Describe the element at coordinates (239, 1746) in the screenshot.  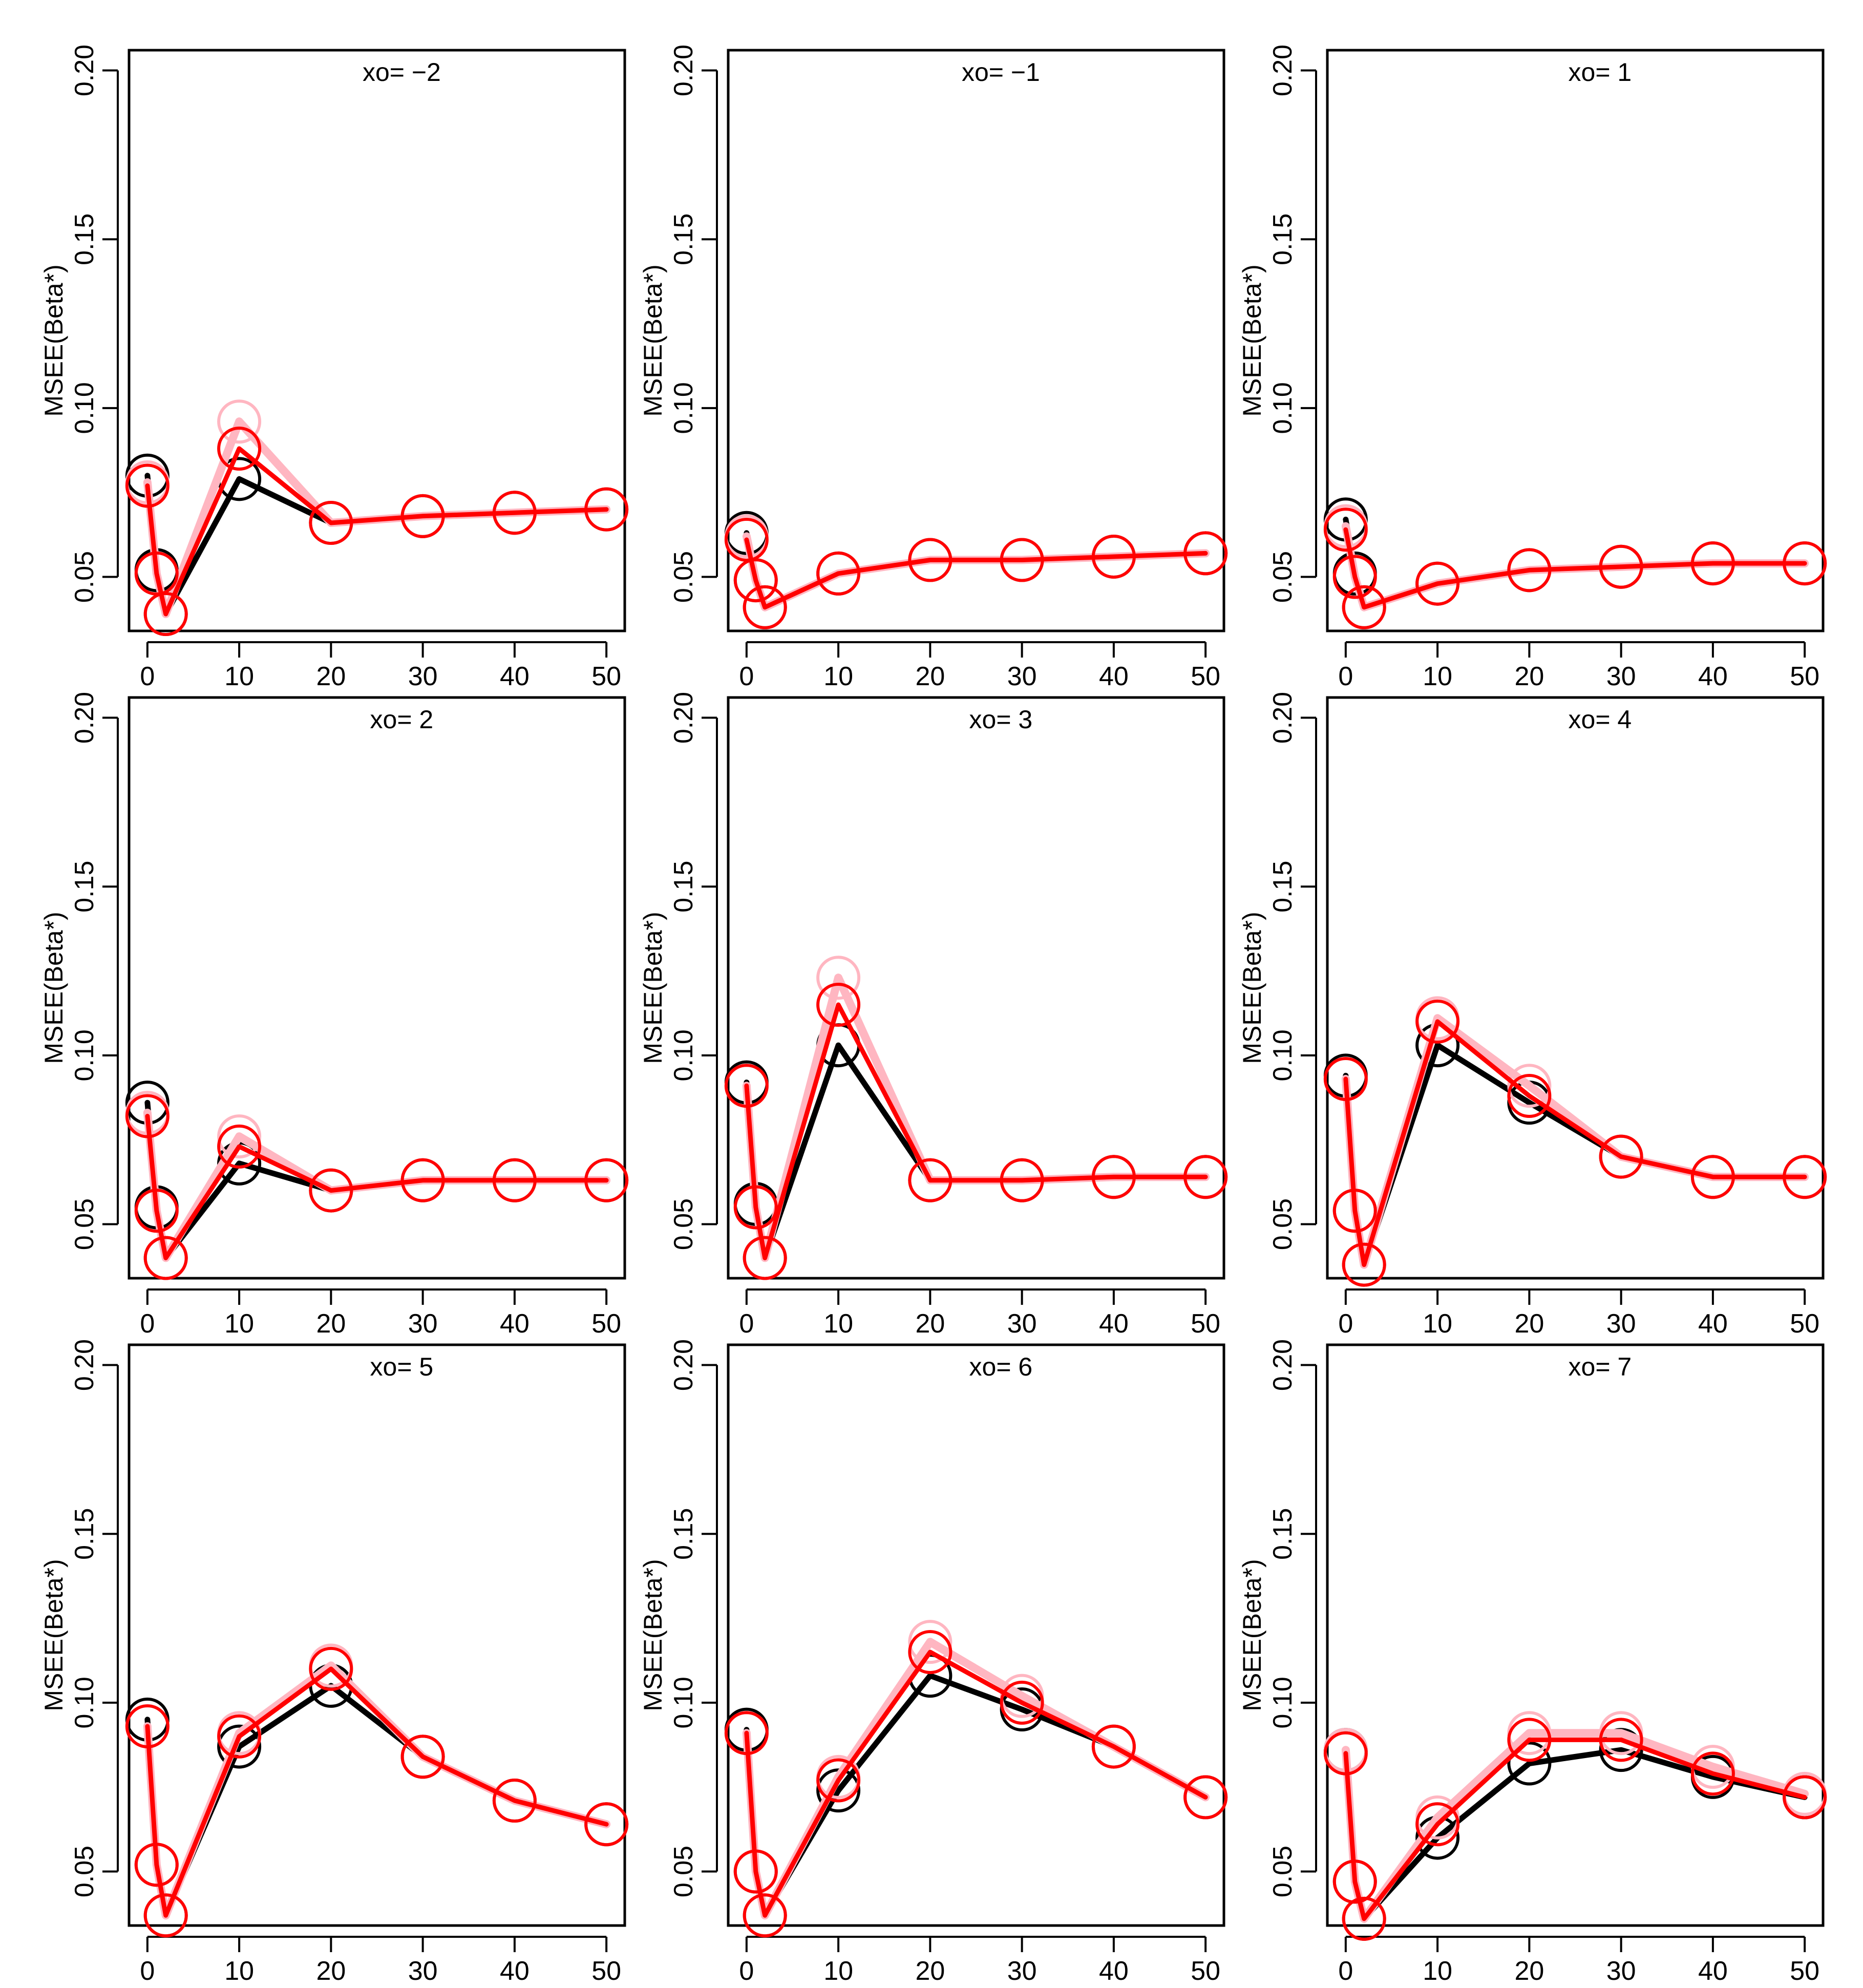
I see `data-point-black` at that location.